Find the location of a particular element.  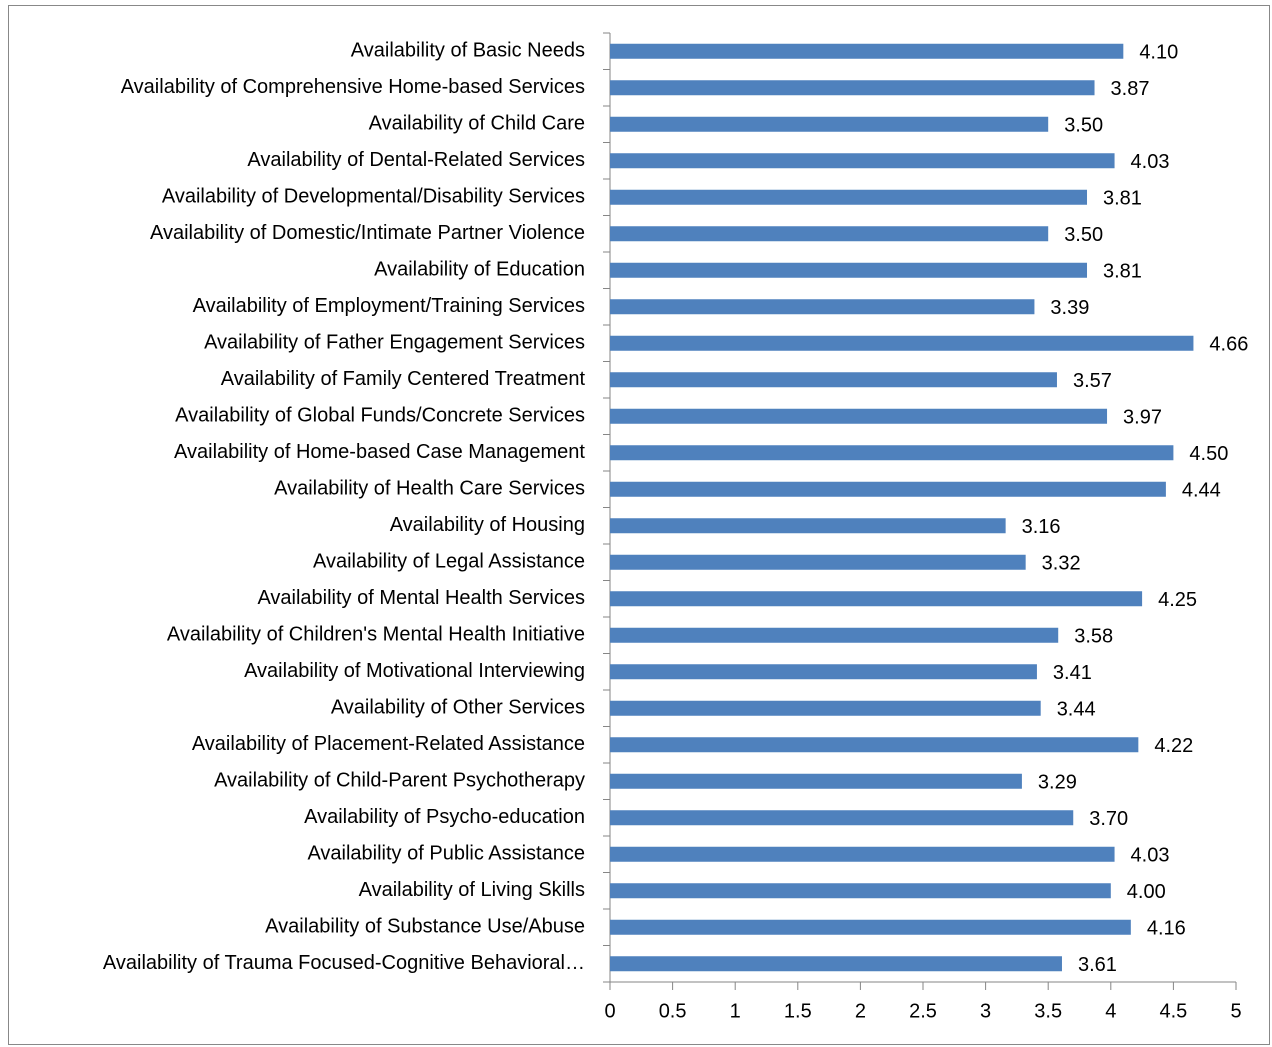

data-label: 3.41 is located at coordinates (1072, 673).